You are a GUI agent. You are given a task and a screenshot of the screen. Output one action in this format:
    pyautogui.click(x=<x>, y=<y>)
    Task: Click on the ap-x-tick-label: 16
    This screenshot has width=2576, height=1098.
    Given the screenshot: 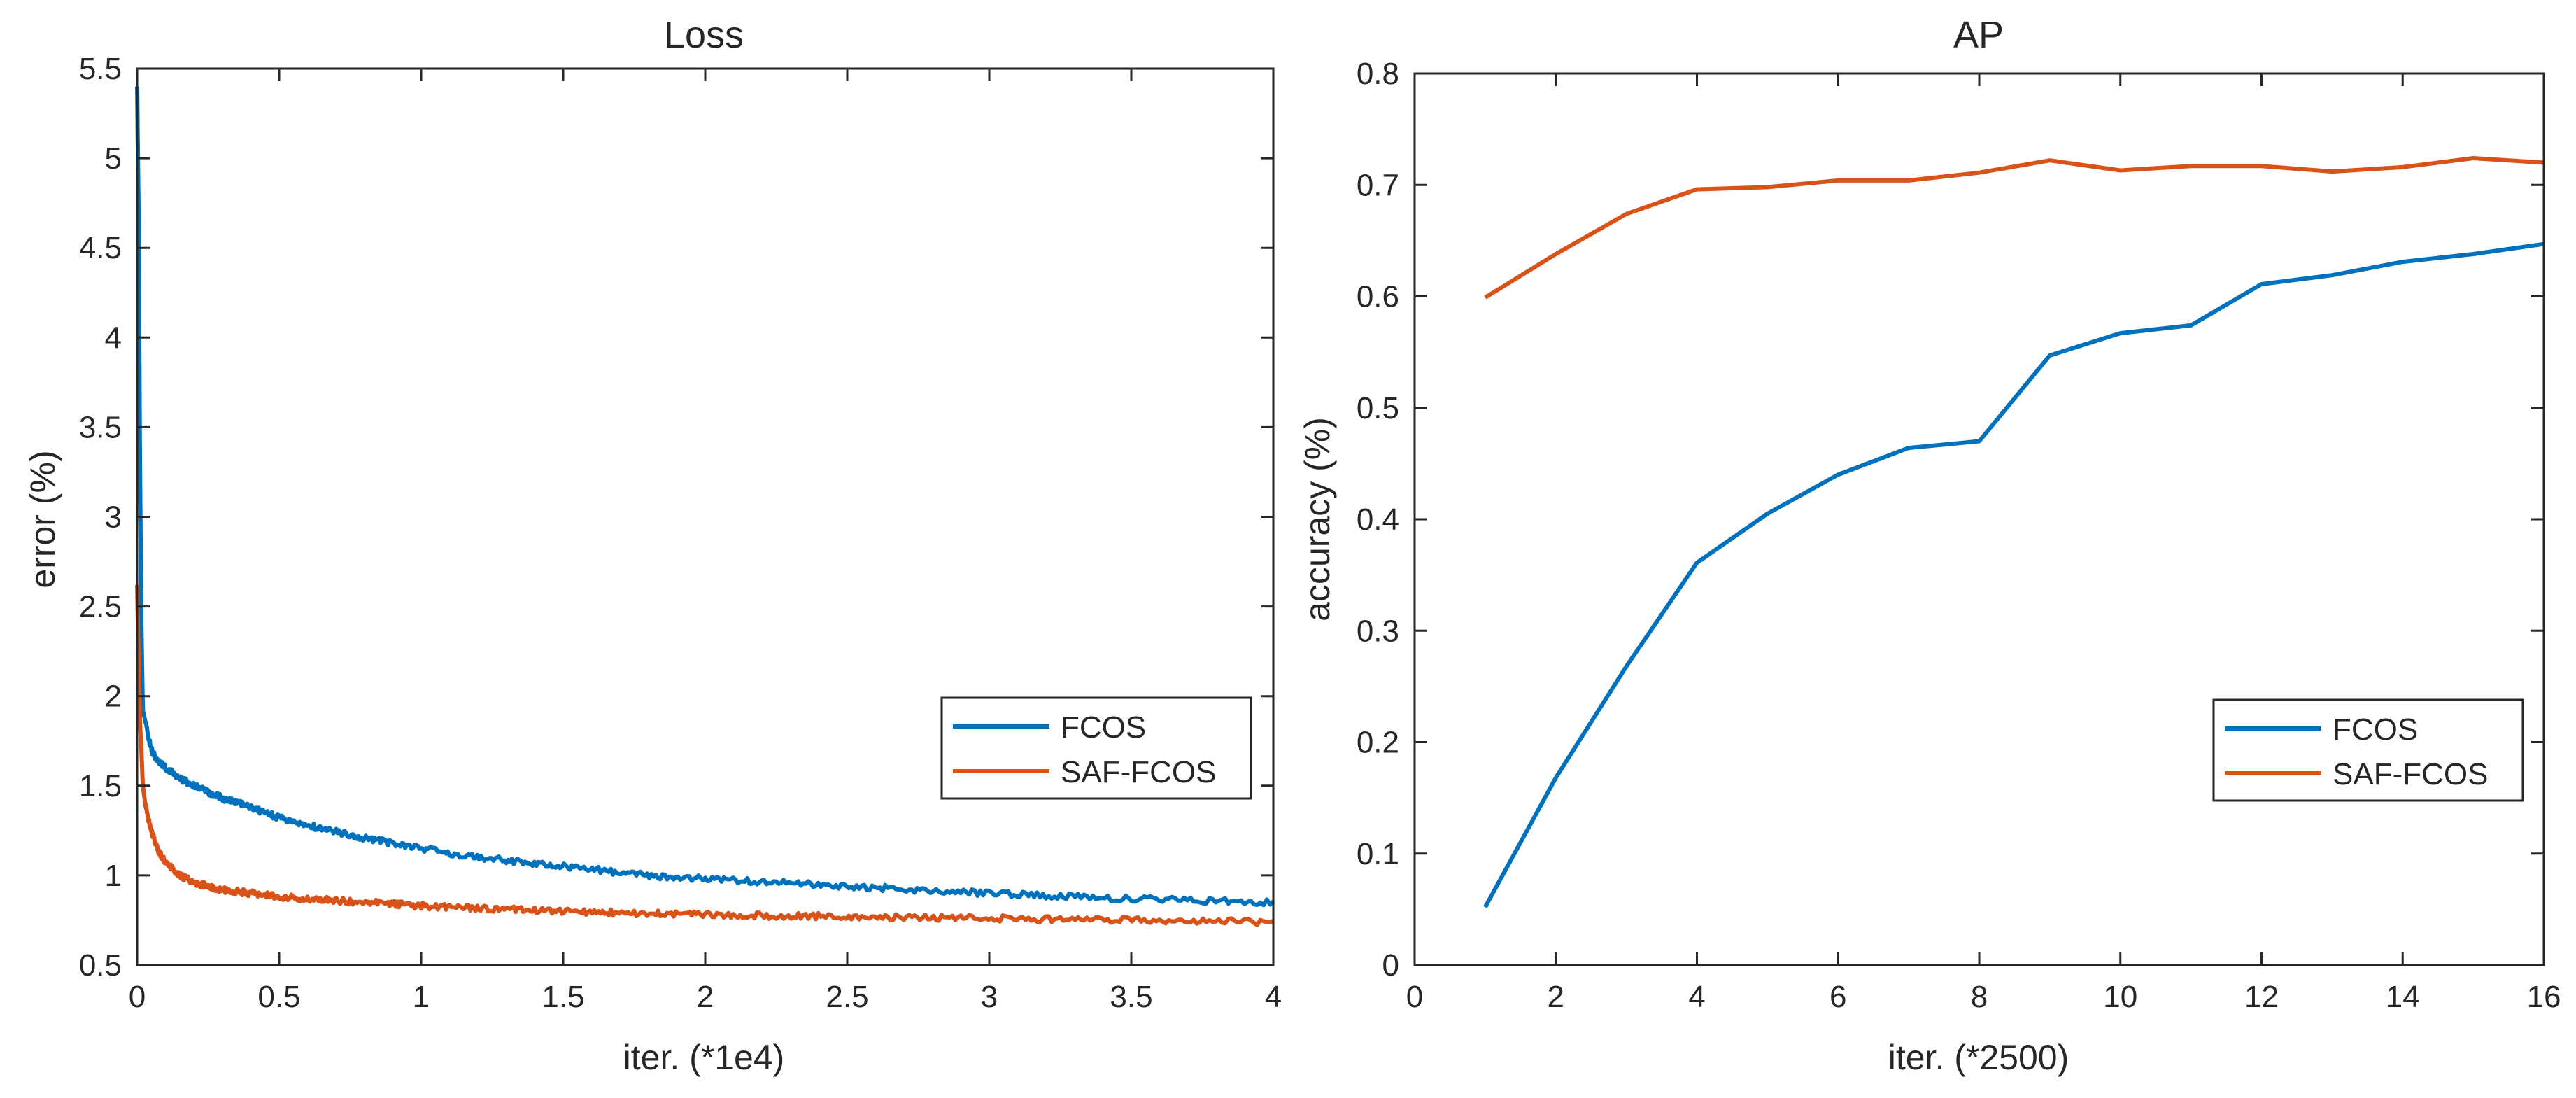 What is the action you would take?
    pyautogui.click(x=2544, y=997)
    